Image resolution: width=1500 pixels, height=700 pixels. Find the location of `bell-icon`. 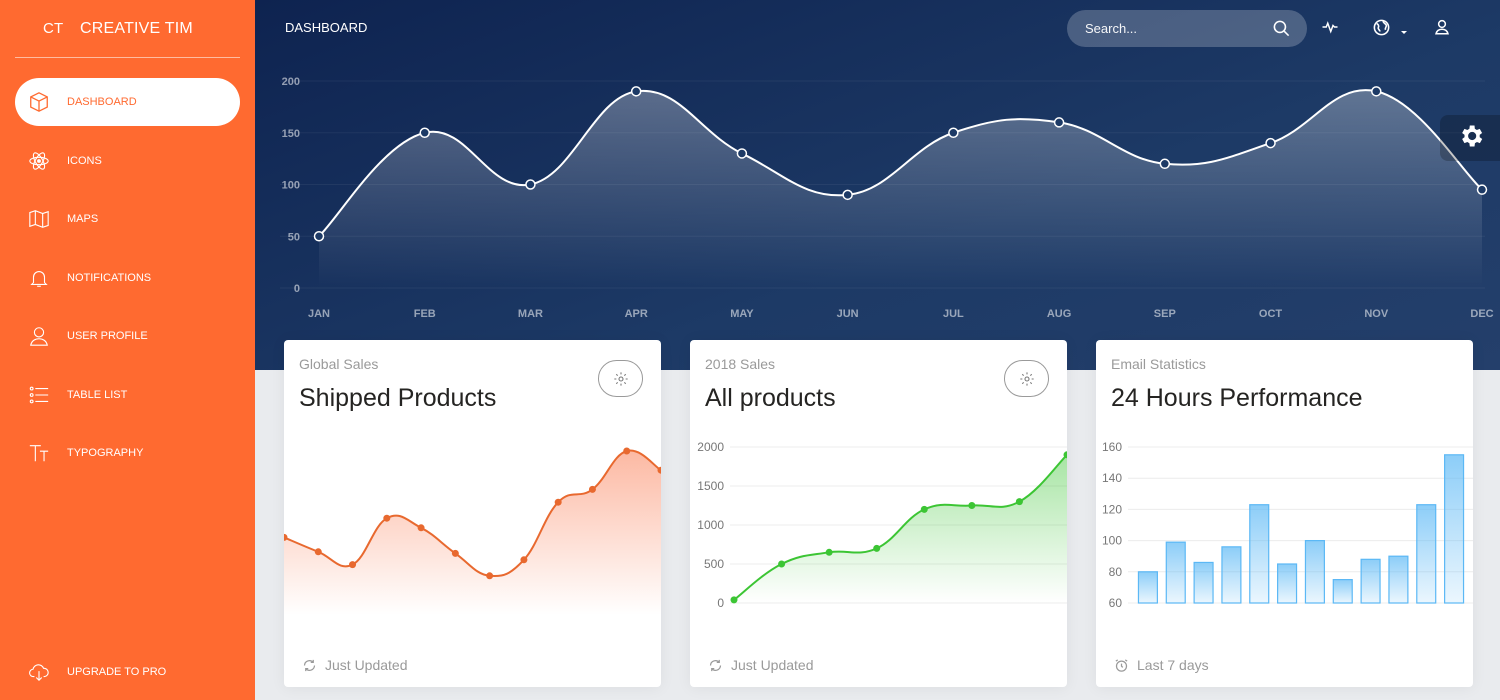

bell-icon is located at coordinates (39, 278).